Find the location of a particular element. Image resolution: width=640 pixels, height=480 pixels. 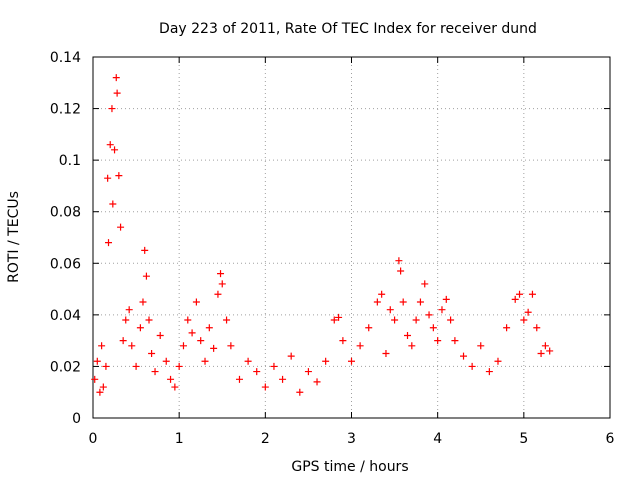

x-tick-label: 2 is located at coordinates (265, 439).